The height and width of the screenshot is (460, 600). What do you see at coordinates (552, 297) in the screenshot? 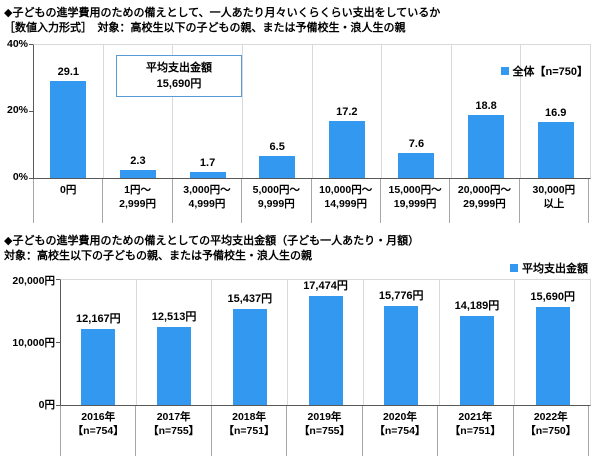
I see `bar-value-label: 15,690円` at bounding box center [552, 297].